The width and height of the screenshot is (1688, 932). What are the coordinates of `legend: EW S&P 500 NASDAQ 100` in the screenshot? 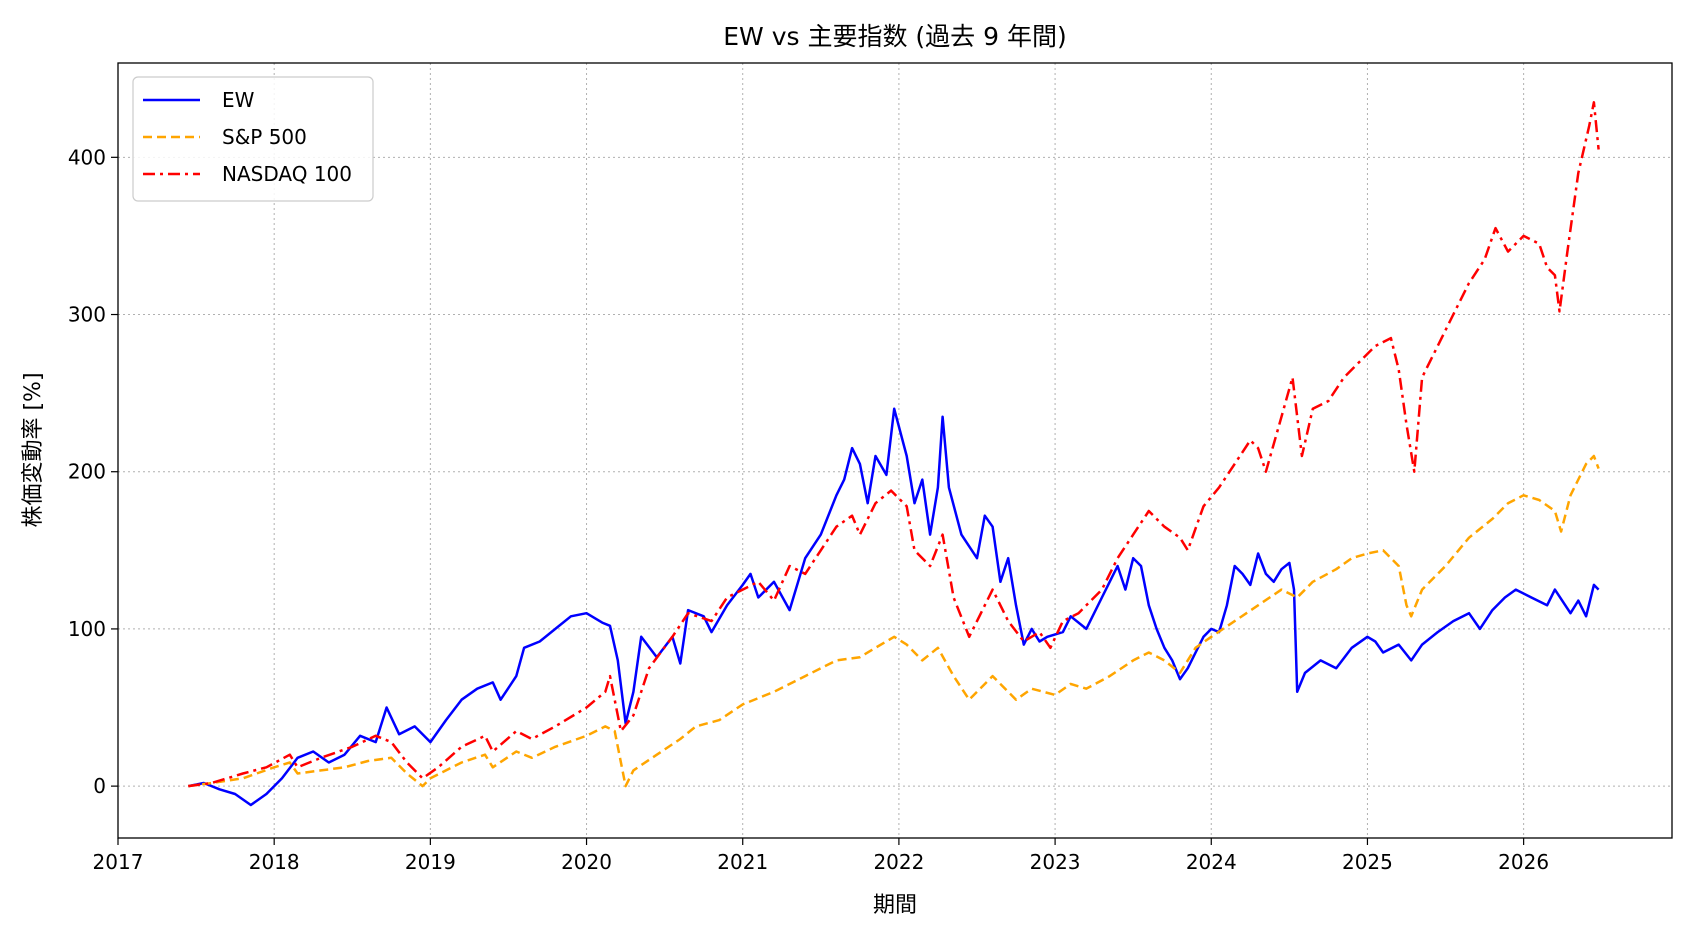 It's located at (253, 139).